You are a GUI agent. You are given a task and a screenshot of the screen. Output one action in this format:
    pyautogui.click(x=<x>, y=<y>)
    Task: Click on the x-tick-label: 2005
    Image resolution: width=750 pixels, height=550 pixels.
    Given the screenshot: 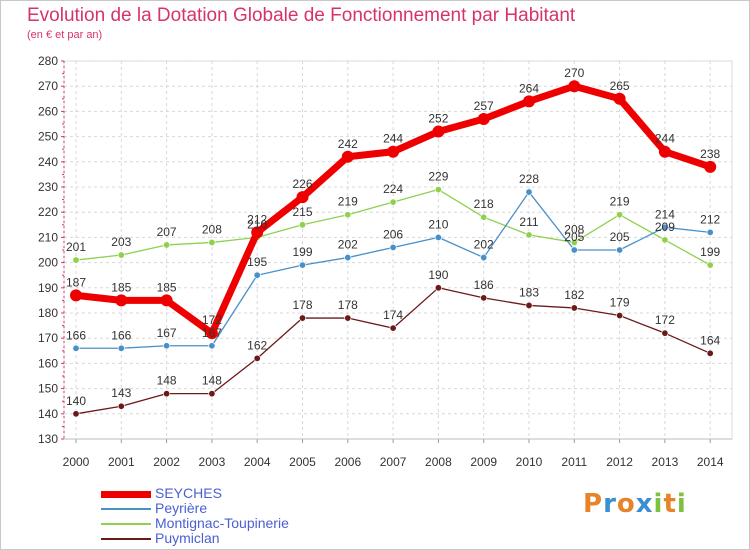 What is the action you would take?
    pyautogui.click(x=302, y=462)
    